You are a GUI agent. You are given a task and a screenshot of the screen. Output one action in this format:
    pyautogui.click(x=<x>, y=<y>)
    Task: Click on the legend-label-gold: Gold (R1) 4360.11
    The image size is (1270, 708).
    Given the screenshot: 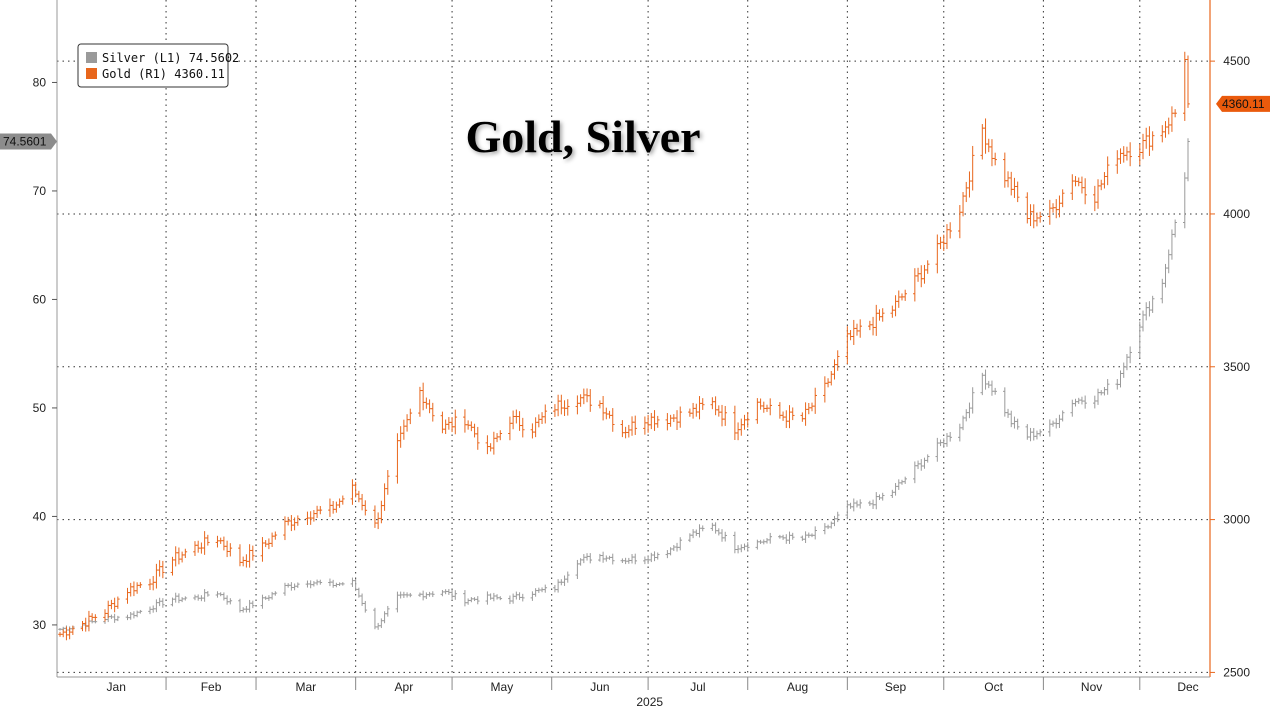 What is the action you would take?
    pyautogui.click(x=163, y=74)
    